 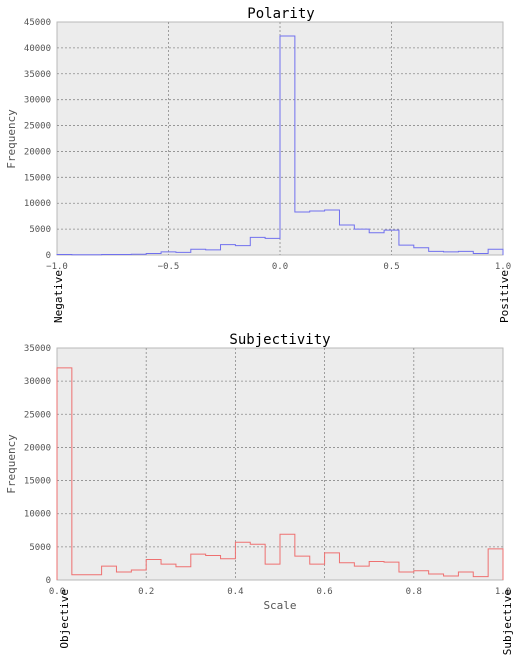 I want to click on subjectivity-y-axis-label: Frequency, so click(x=11, y=464).